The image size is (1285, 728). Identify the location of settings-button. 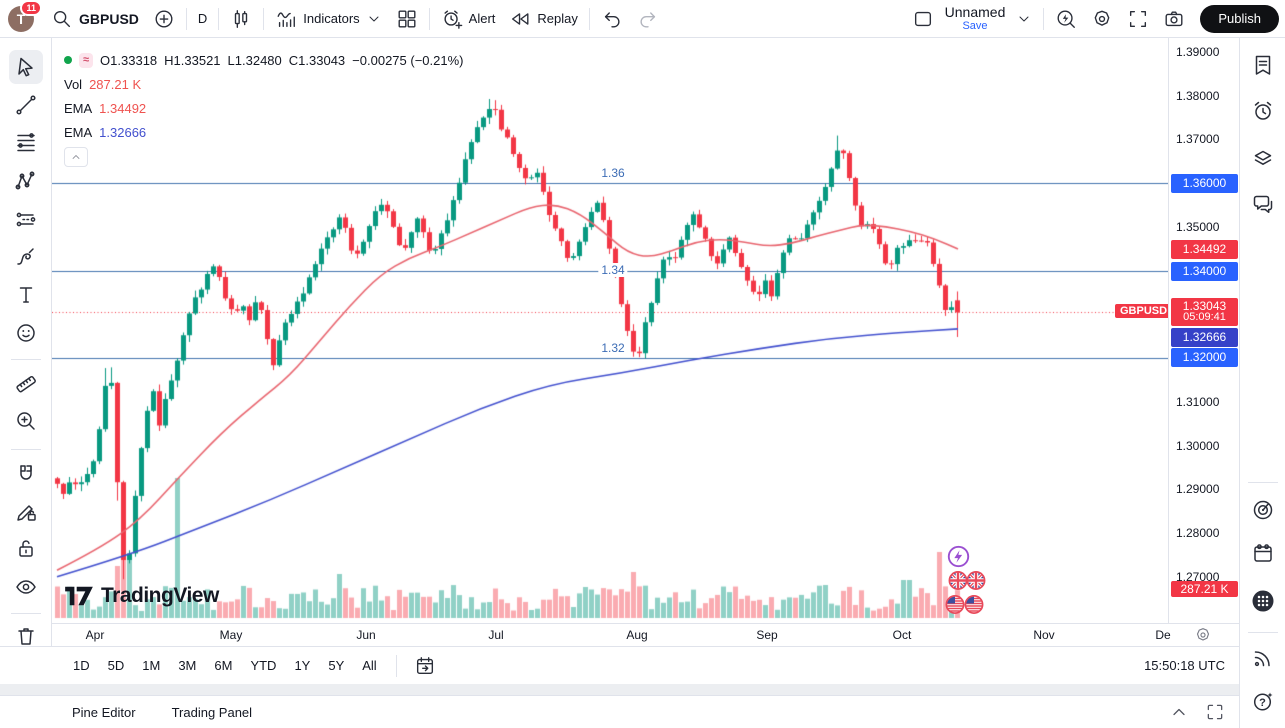
(1102, 19).